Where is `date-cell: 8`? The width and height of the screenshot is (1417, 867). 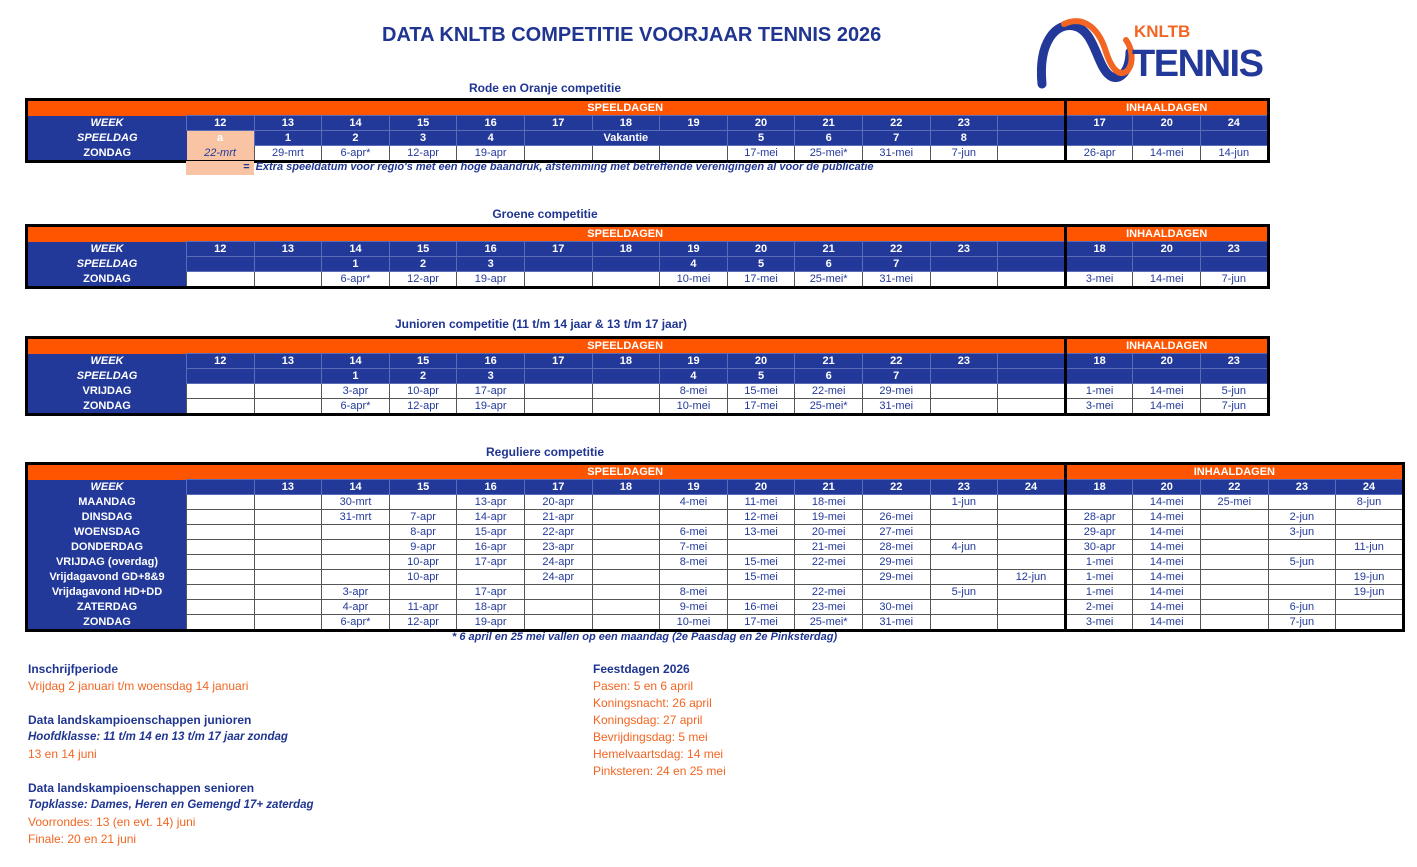 date-cell: 8 is located at coordinates (964, 138).